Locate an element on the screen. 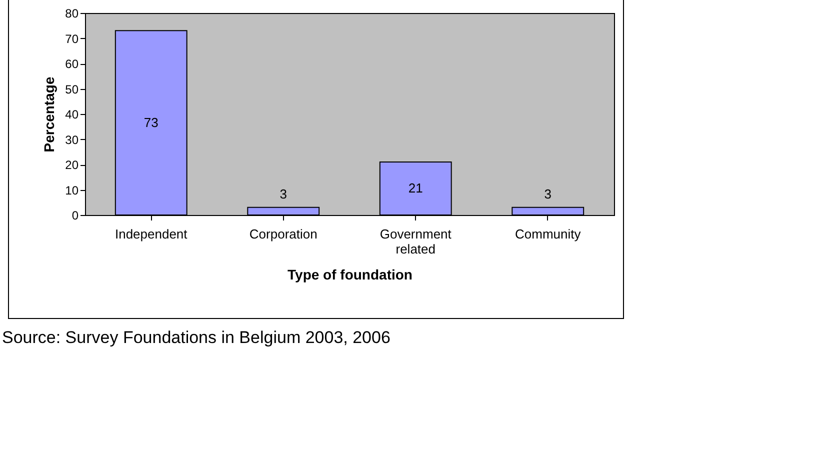  data-label: 73 is located at coordinates (151, 122).